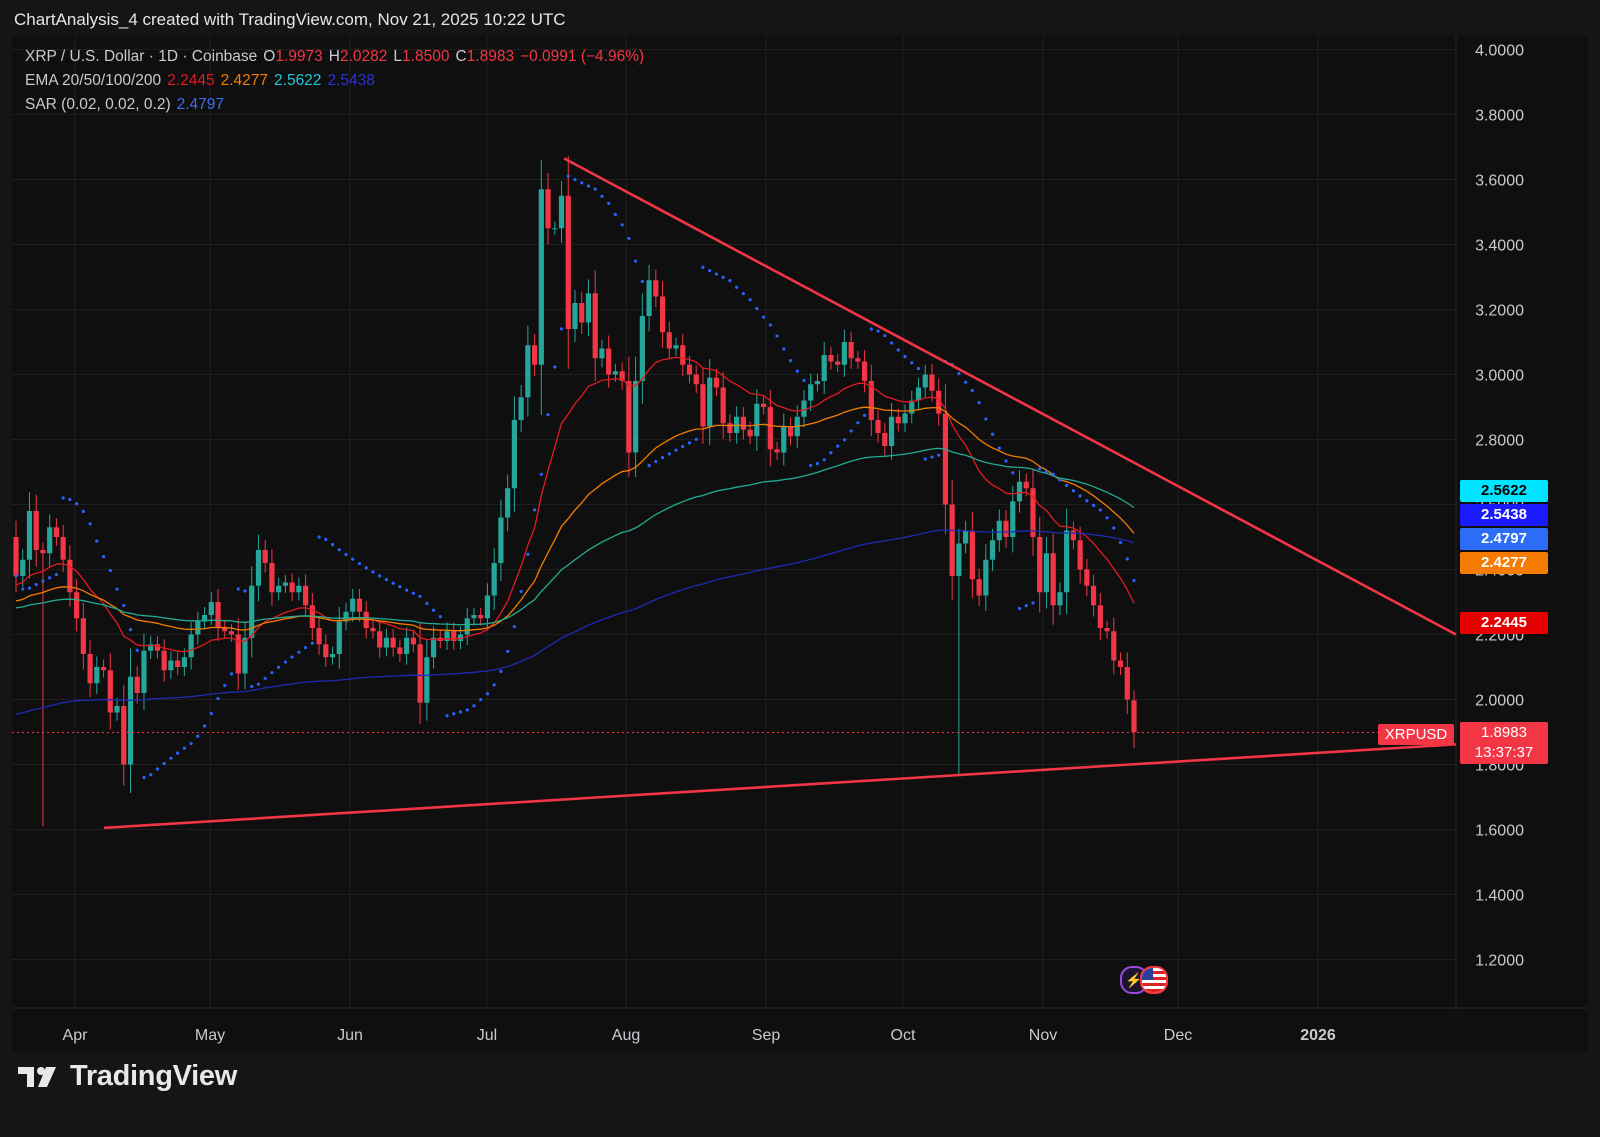  I want to click on open-value: 1.9973, so click(299, 56).